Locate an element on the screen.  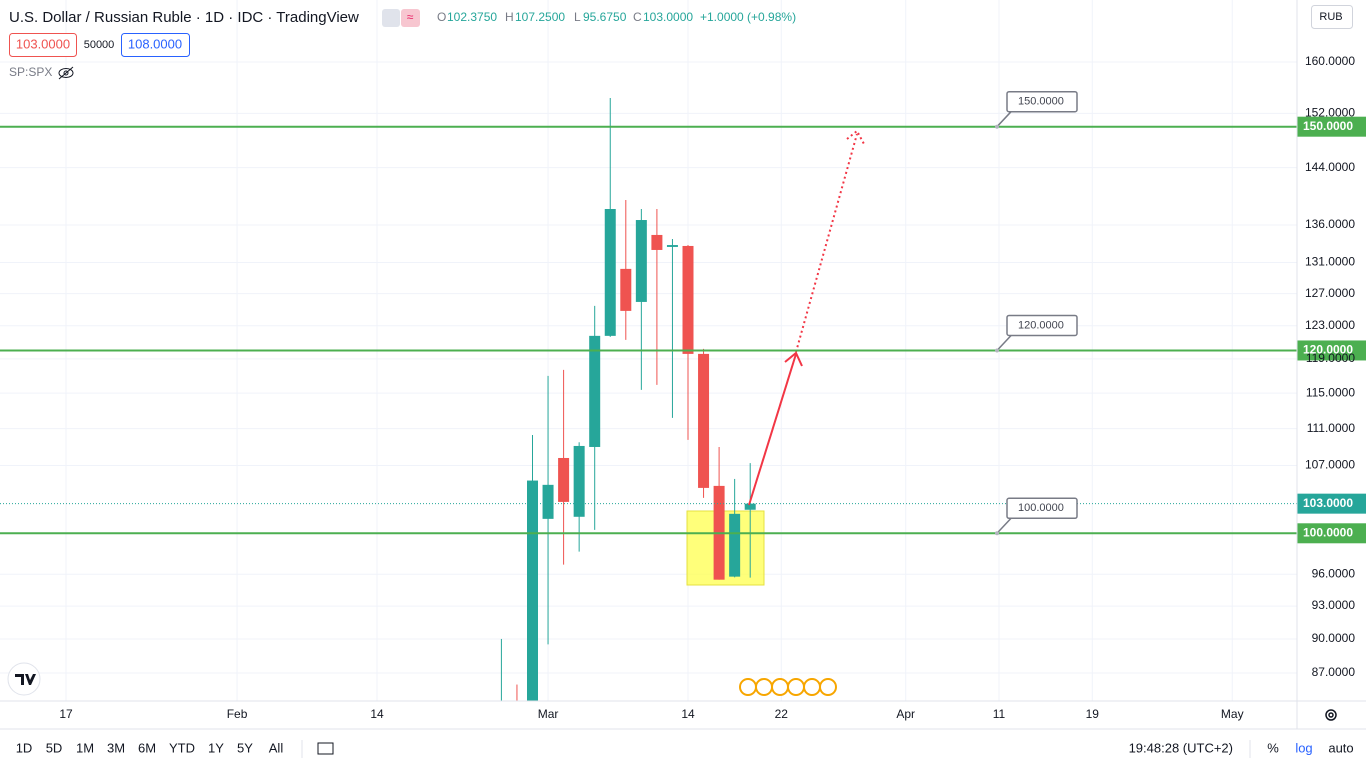
last-price-box is located at coordinates (1331, 503).